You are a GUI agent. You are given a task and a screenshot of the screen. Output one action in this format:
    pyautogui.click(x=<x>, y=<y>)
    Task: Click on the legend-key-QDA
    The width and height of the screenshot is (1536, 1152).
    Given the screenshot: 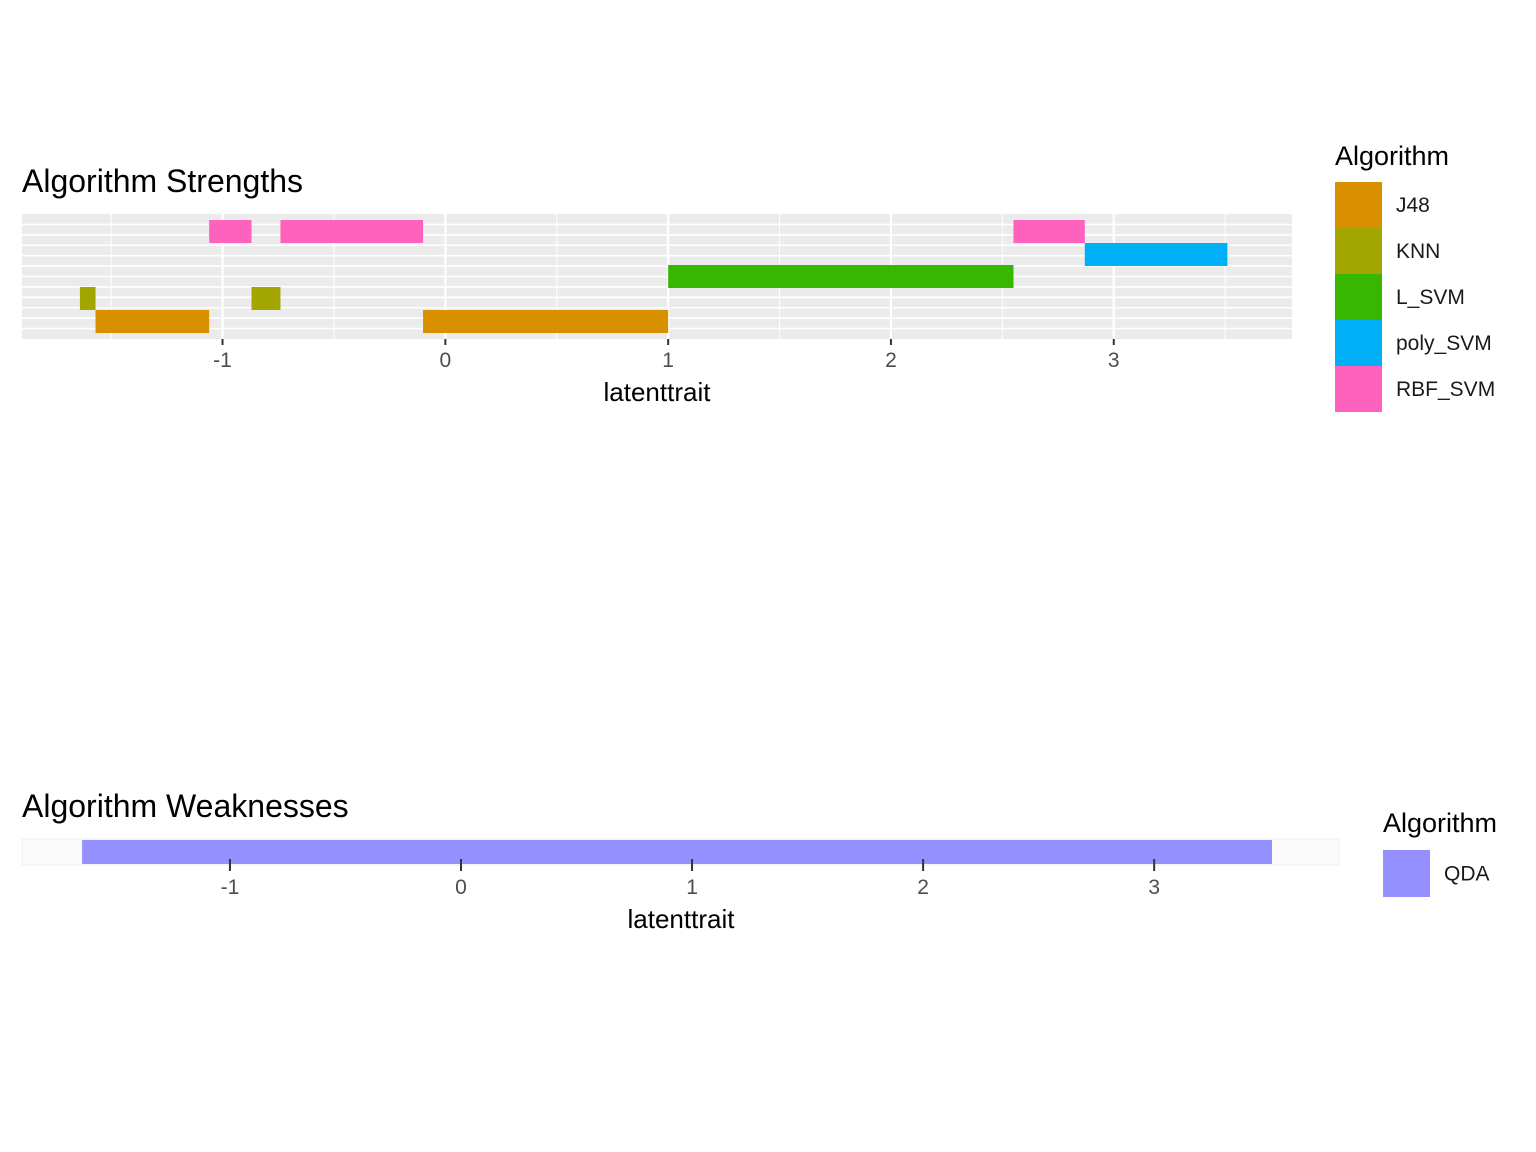 What is the action you would take?
    pyautogui.click(x=1406, y=873)
    